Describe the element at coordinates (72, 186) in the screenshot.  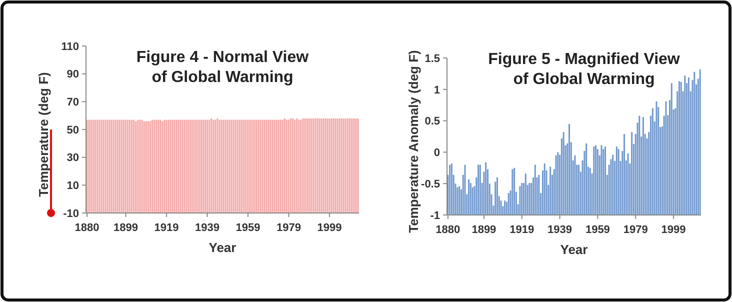
I see `y-tick-label: 10` at that location.